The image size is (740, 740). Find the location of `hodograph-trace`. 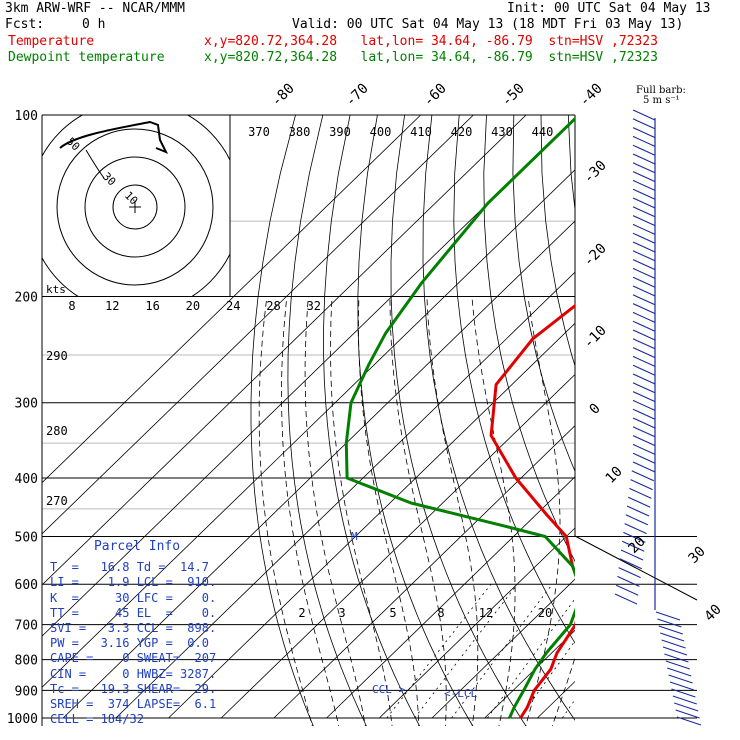

hodograph-trace is located at coordinates (114, 137).